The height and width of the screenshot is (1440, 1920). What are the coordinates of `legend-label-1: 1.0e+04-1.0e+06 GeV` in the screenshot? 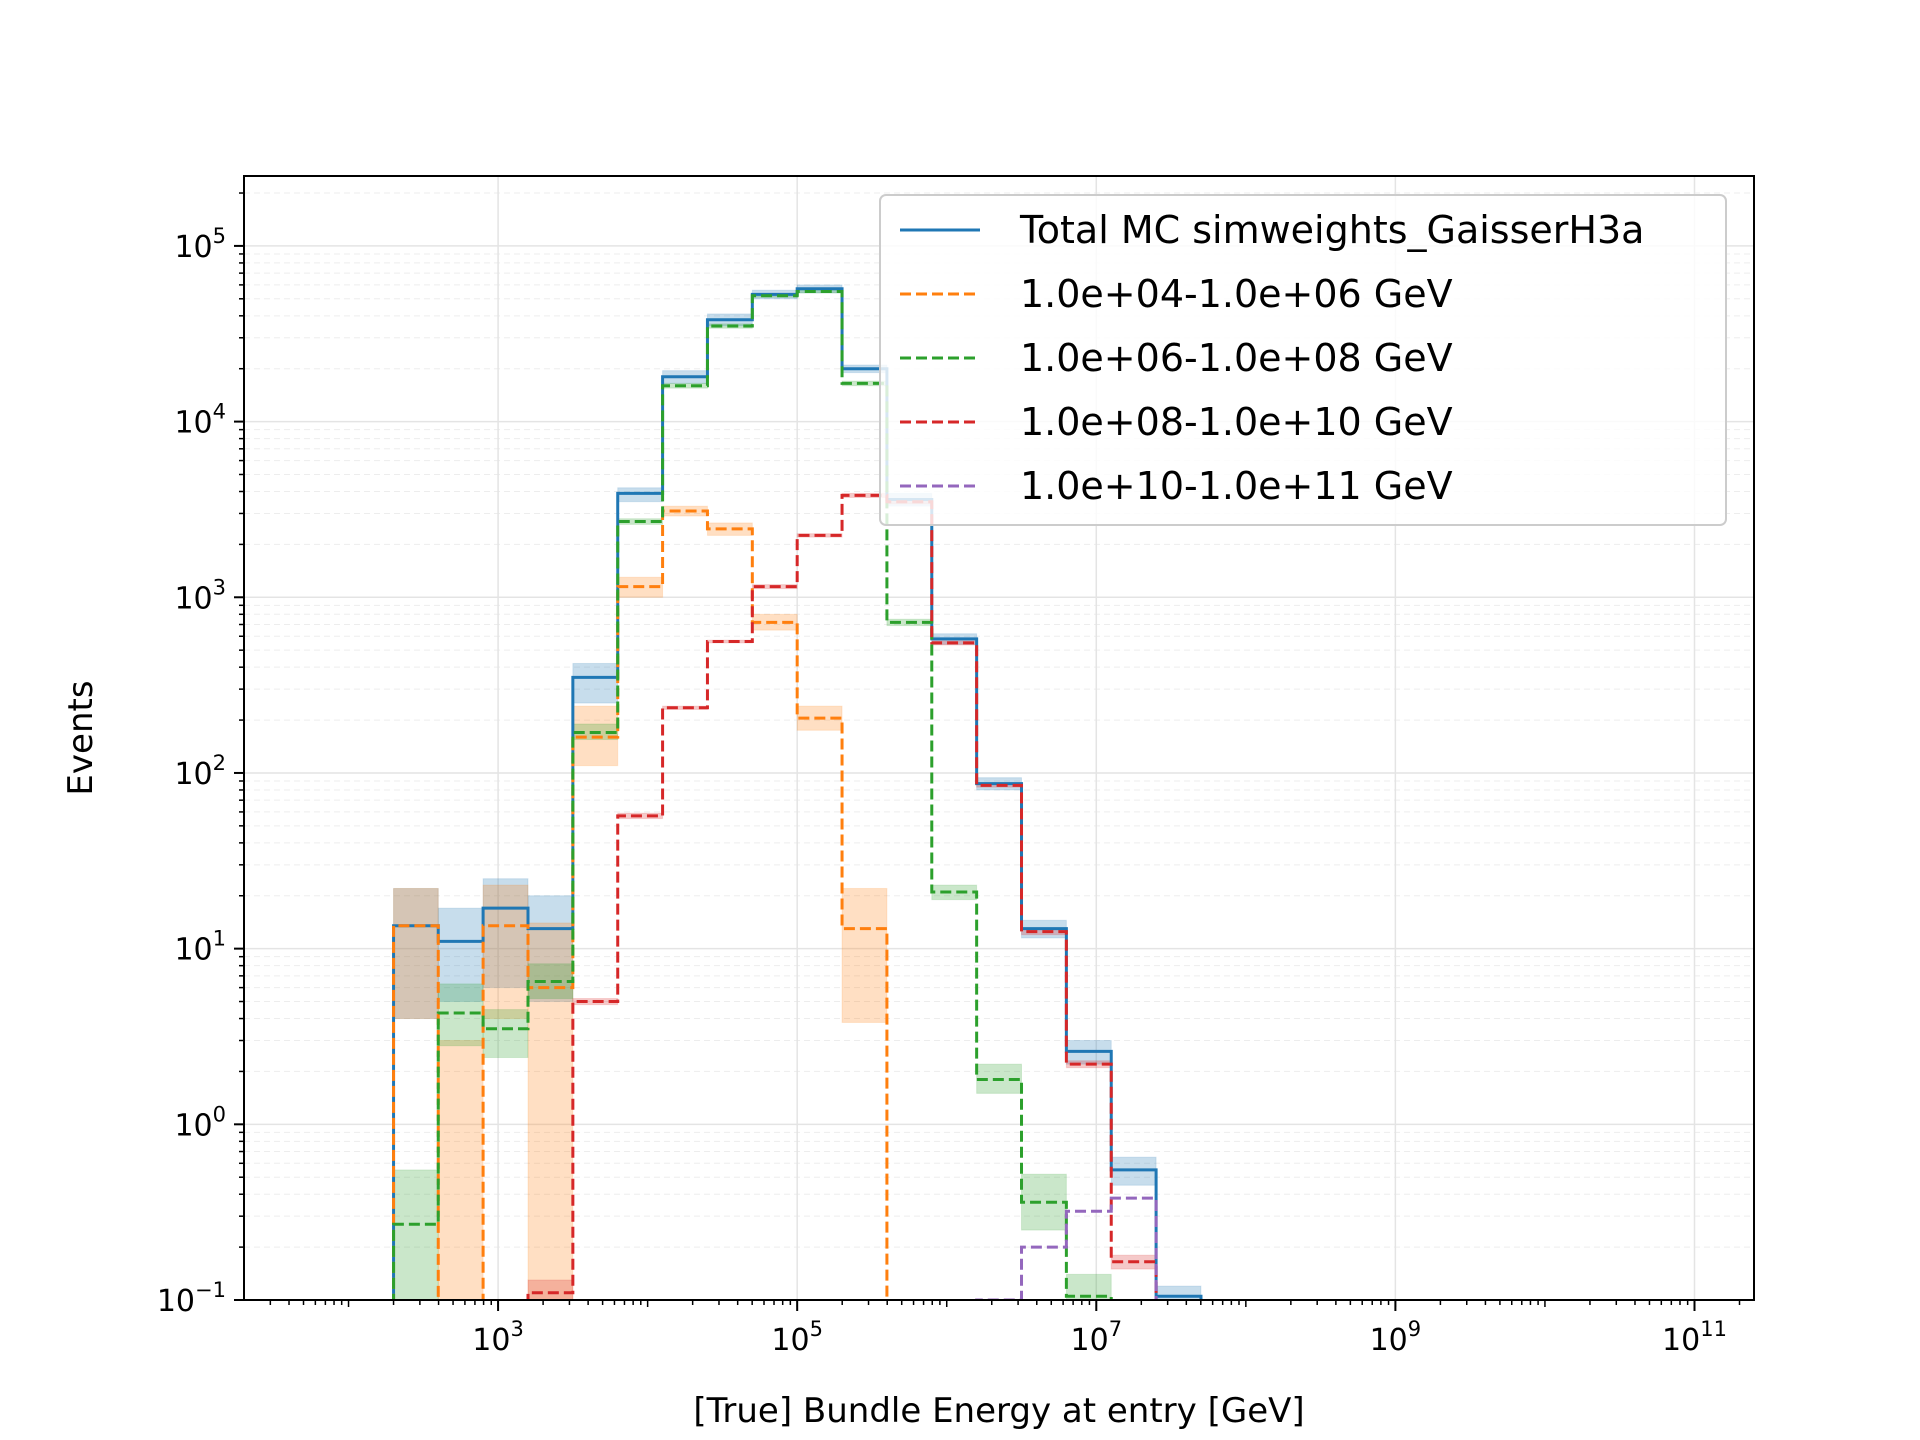 It's located at (1236, 294).